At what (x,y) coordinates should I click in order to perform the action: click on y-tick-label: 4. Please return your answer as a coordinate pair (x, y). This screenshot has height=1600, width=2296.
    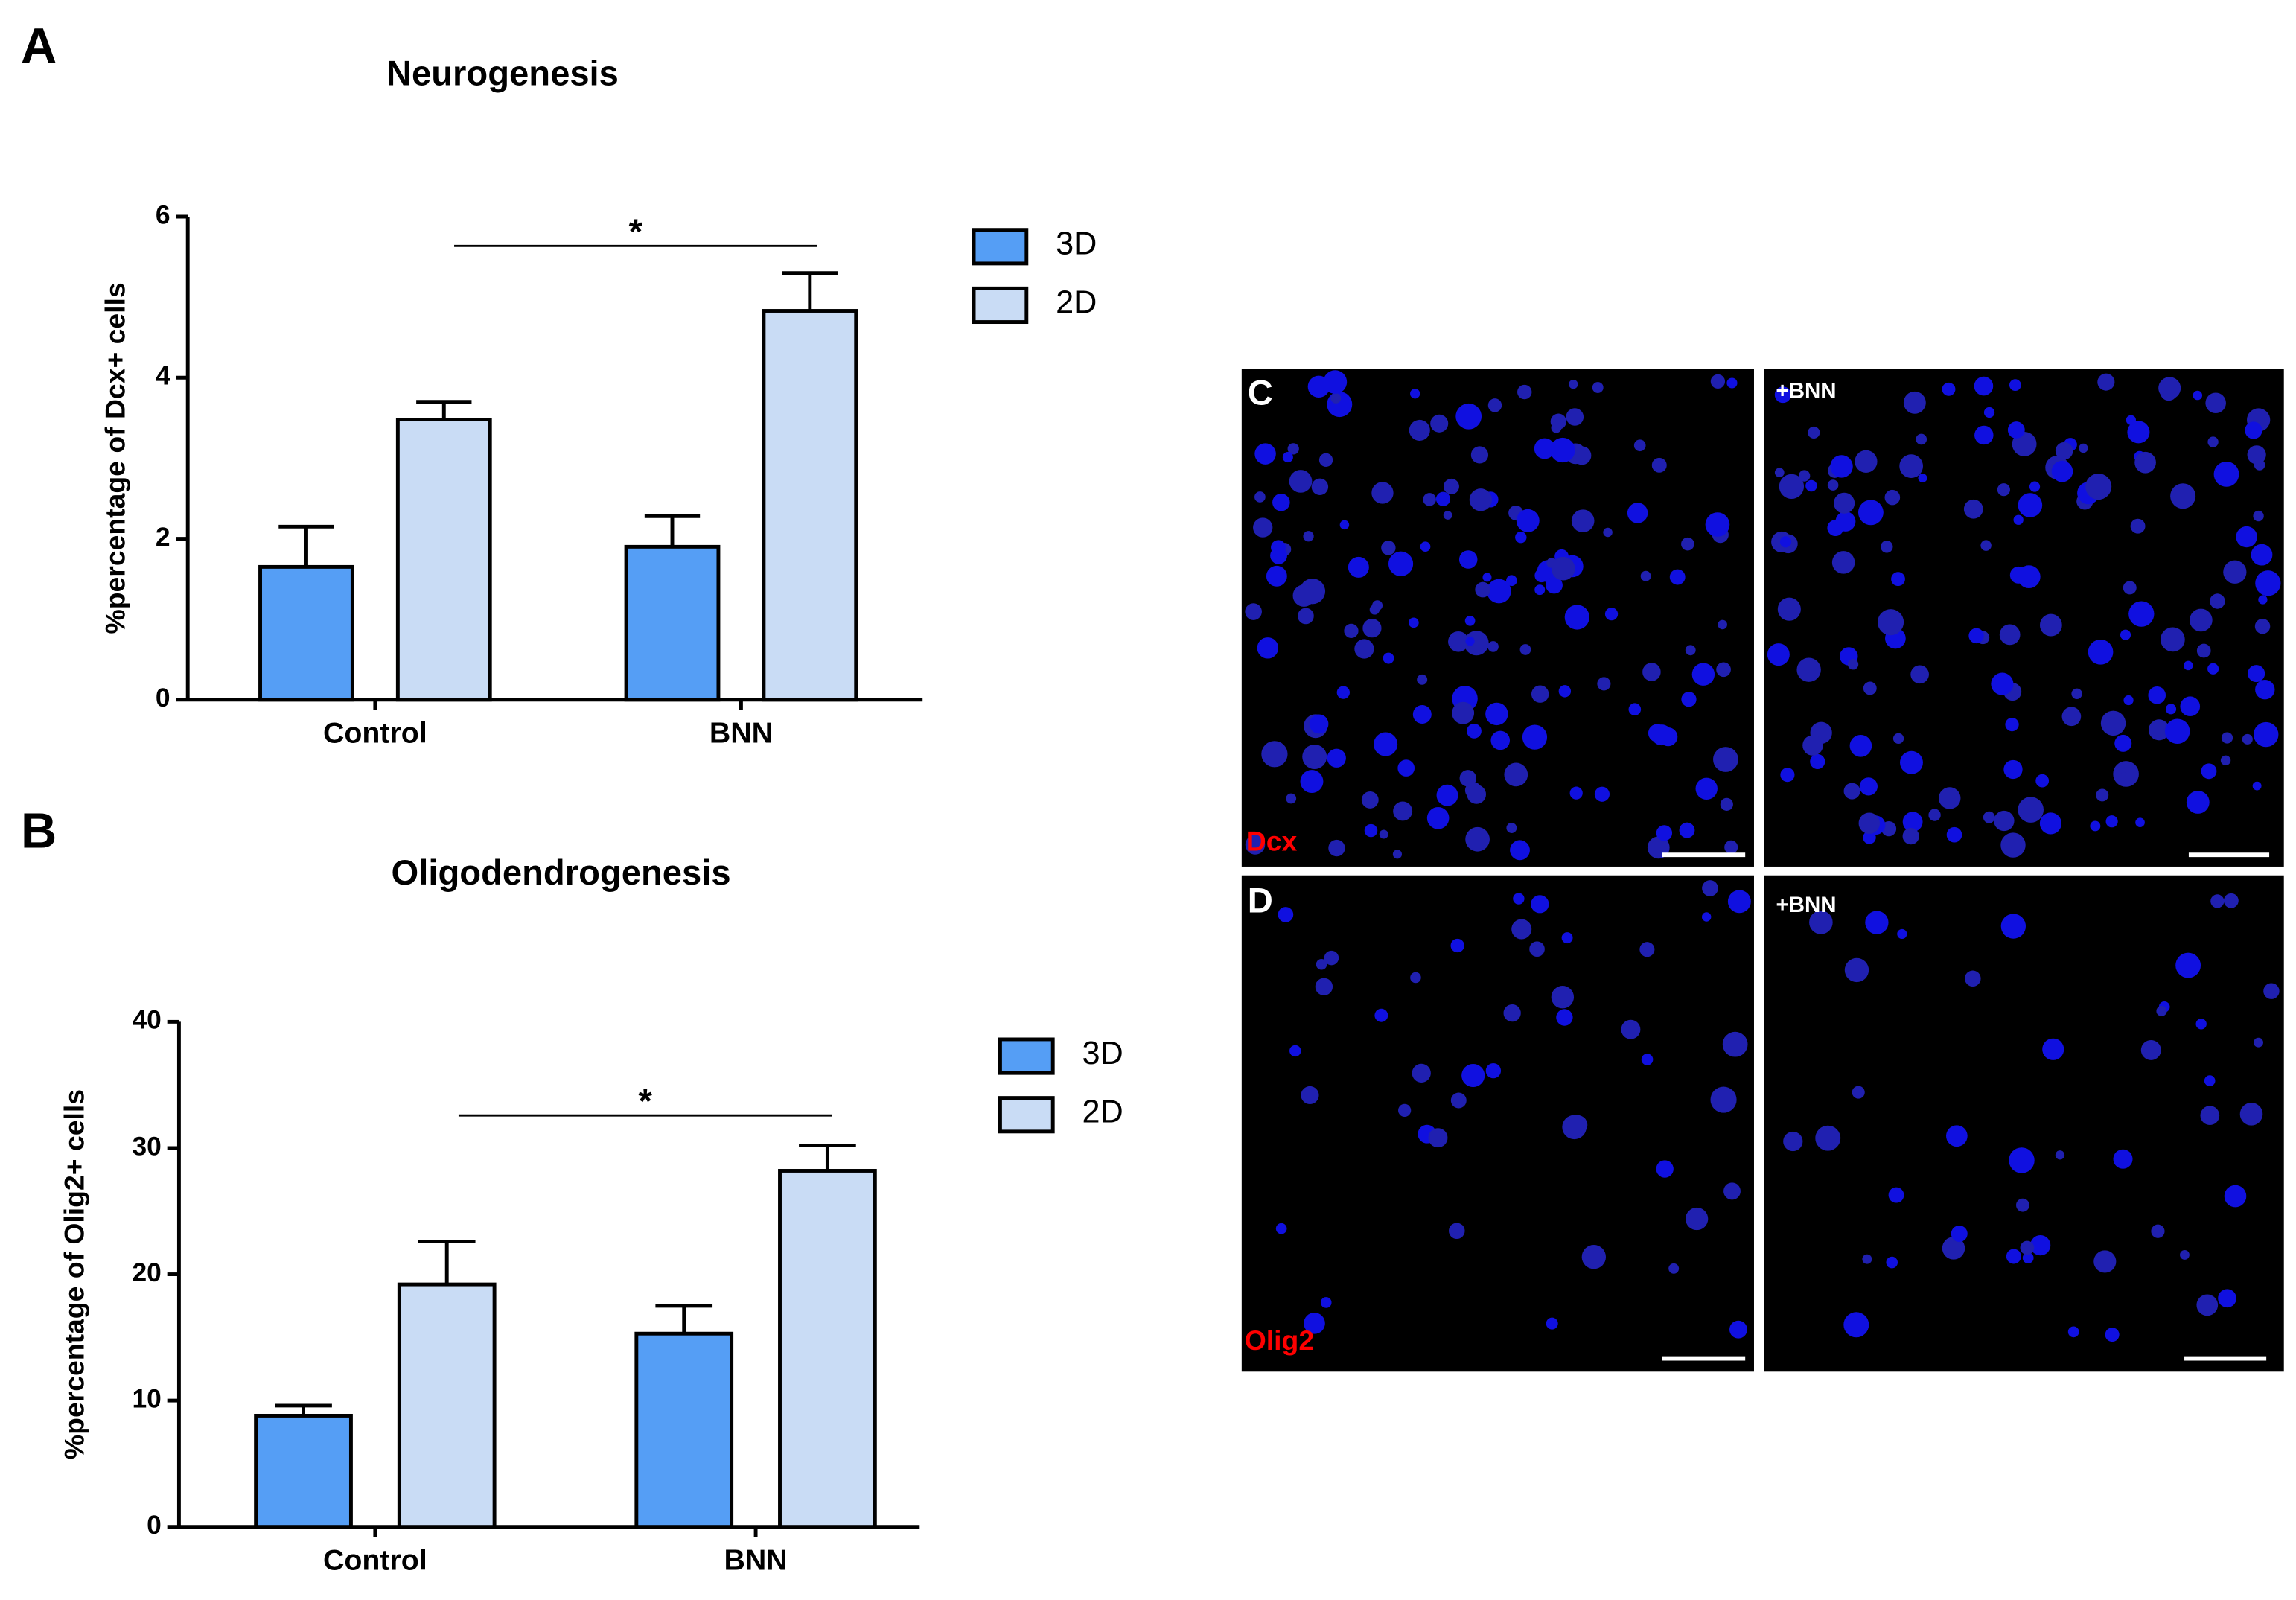
    Looking at the image, I should click on (163, 376).